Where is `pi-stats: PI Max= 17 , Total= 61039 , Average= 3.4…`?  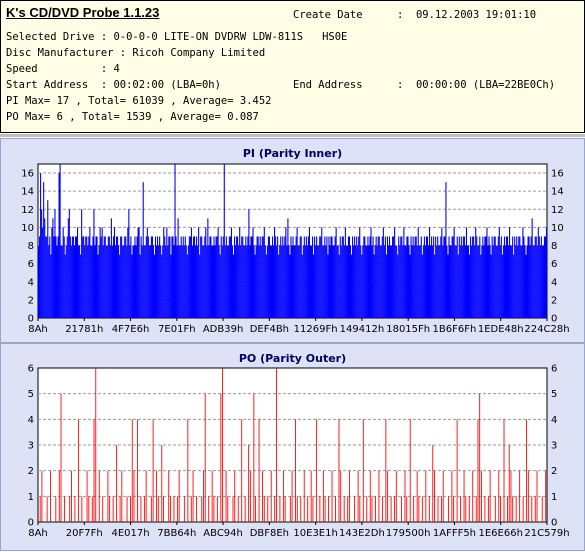 pi-stats: PI Max= 17 , Total= 61039 , Average= 3.4… is located at coordinates (139, 101).